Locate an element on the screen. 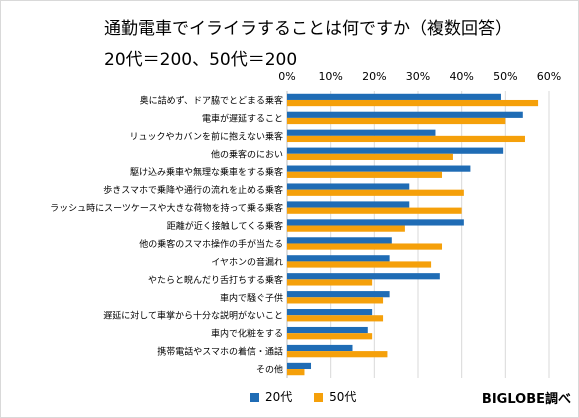 The width and height of the screenshot is (579, 418). category-label: やたらと睨んだり舌打ちする乗客 is located at coordinates (215, 280).